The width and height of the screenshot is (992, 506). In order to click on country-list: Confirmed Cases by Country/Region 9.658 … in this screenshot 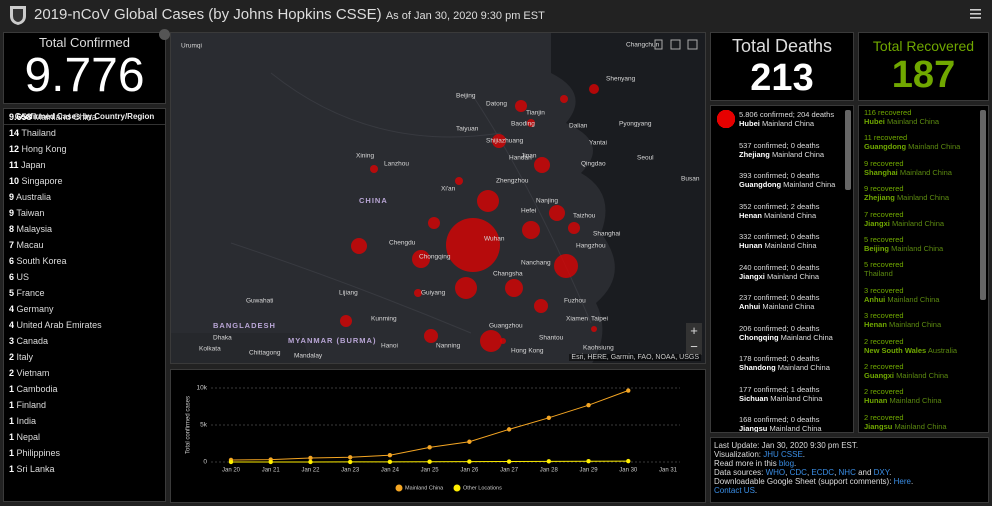, I will do `click(84, 305)`.